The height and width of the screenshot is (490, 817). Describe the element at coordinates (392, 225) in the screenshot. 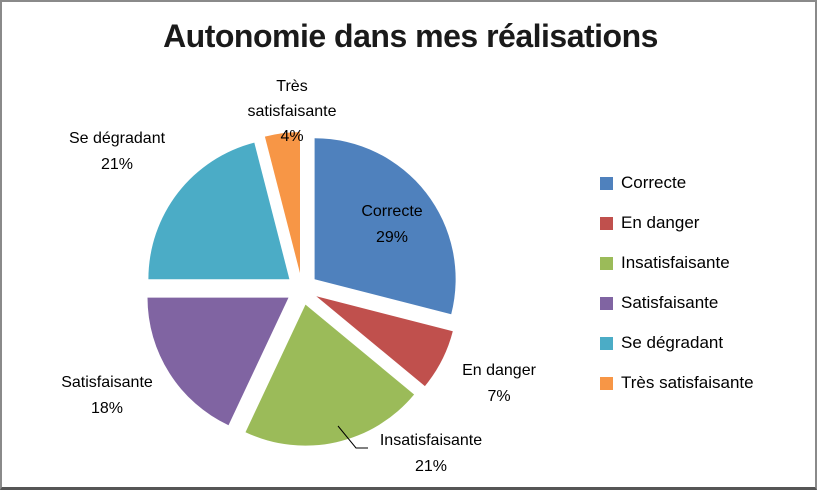

I see `data-label-correcte: Correcte 29%` at that location.